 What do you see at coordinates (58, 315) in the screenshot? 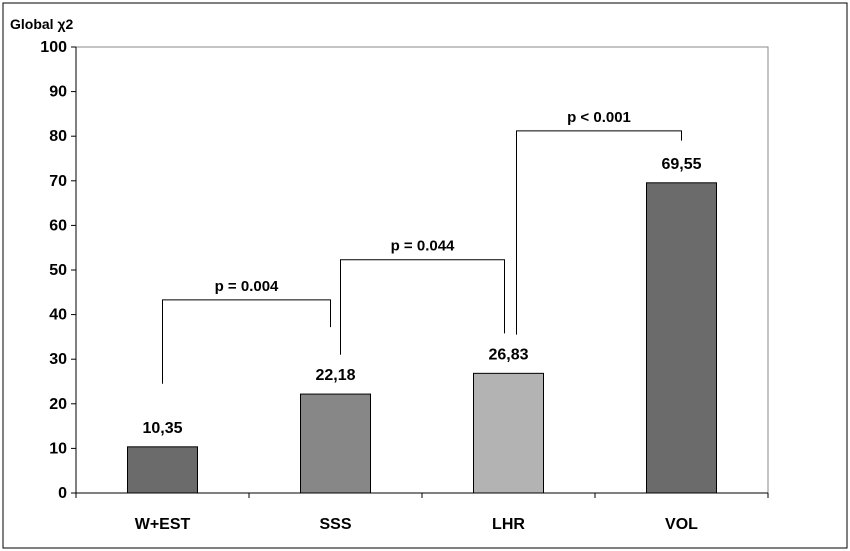
I see `y-tick-label: 40` at bounding box center [58, 315].